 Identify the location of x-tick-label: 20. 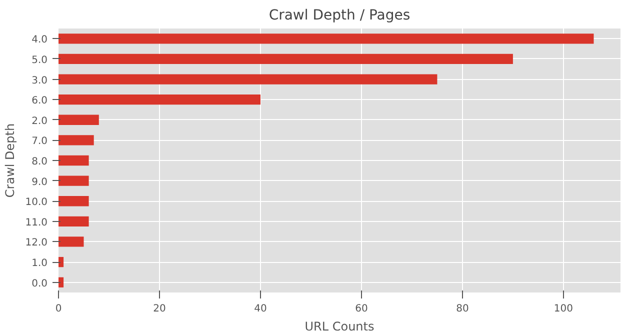
(159, 309).